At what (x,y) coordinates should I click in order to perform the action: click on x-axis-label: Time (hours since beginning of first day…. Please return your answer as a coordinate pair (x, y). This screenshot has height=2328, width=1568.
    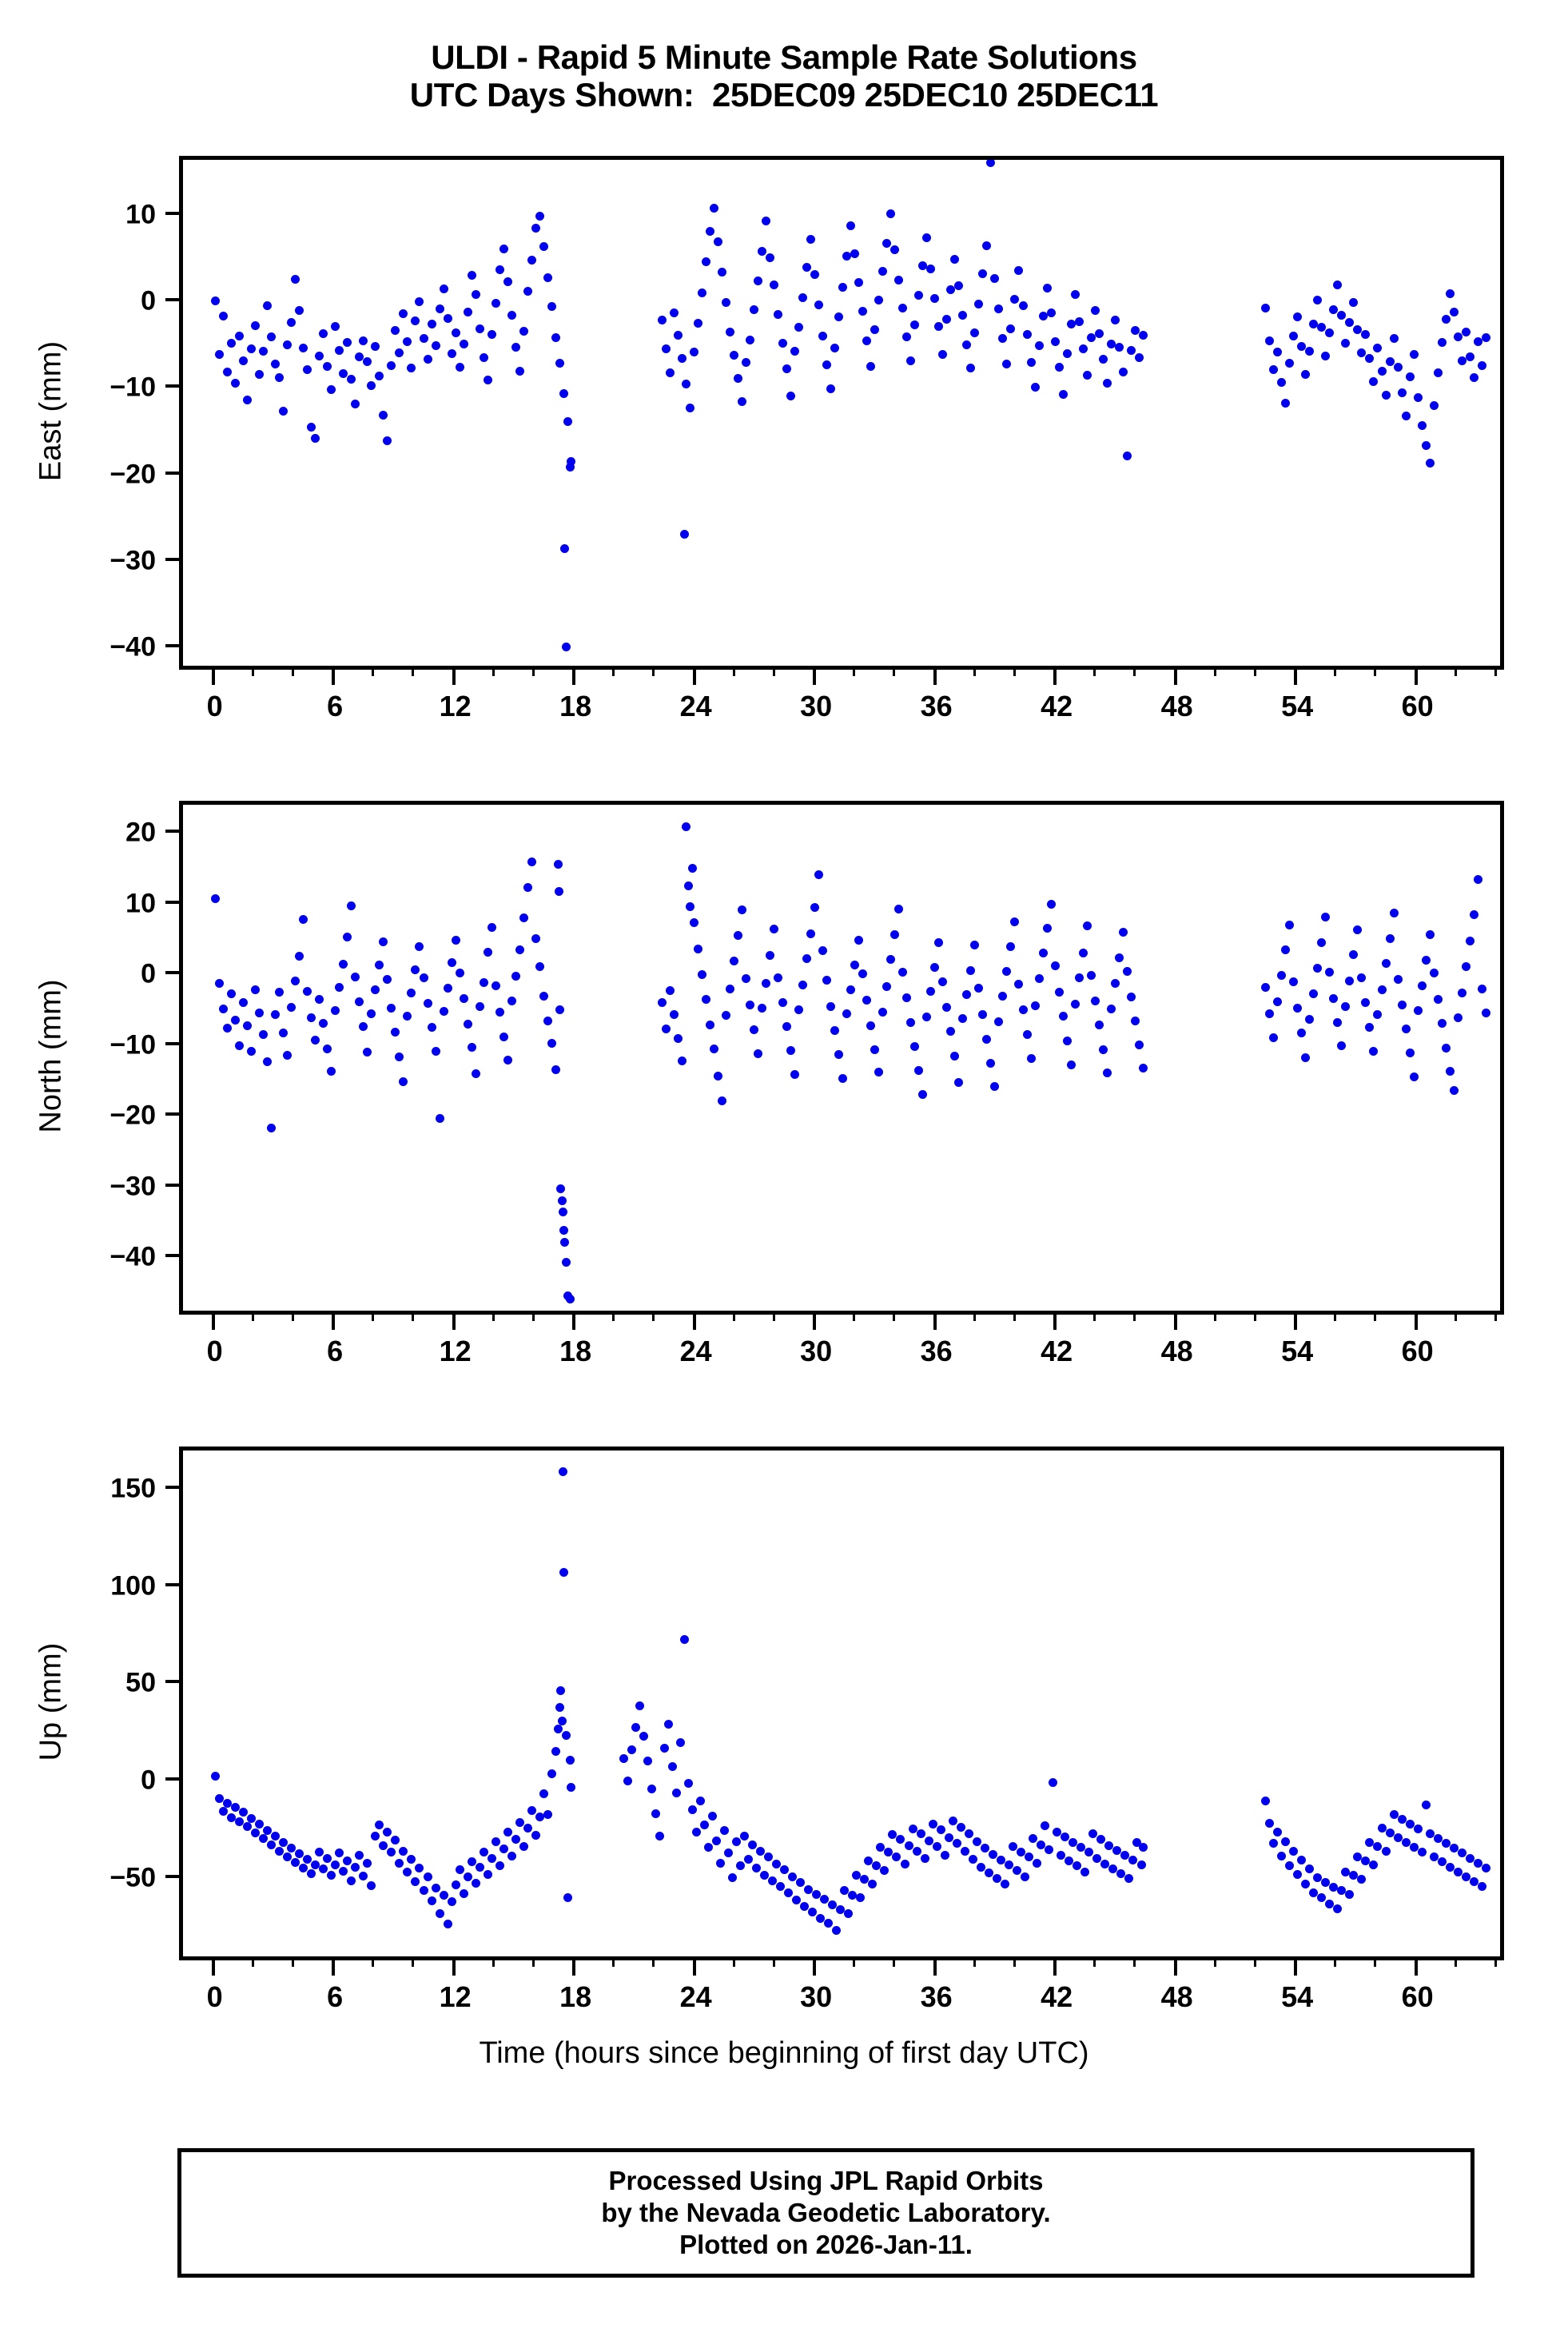
    Looking at the image, I should click on (784, 2053).